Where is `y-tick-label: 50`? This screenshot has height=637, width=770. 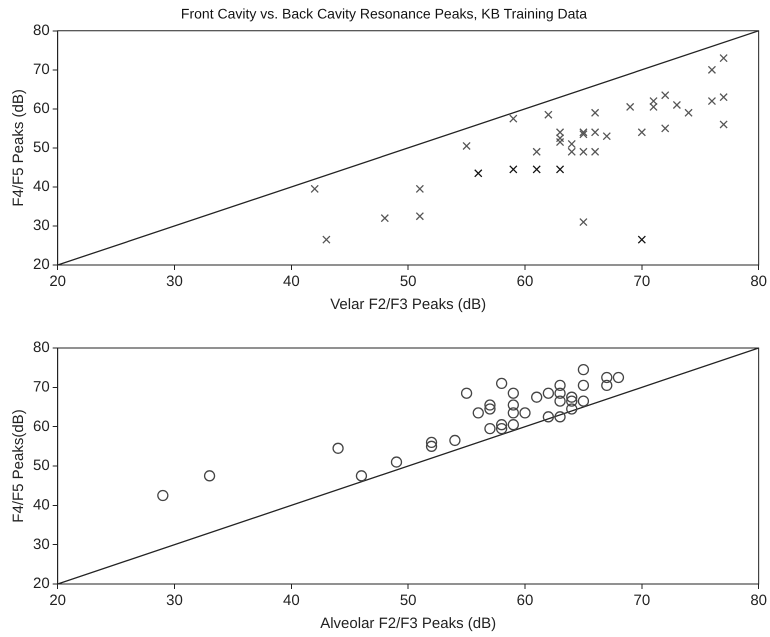 y-tick-label: 50 is located at coordinates (41, 465).